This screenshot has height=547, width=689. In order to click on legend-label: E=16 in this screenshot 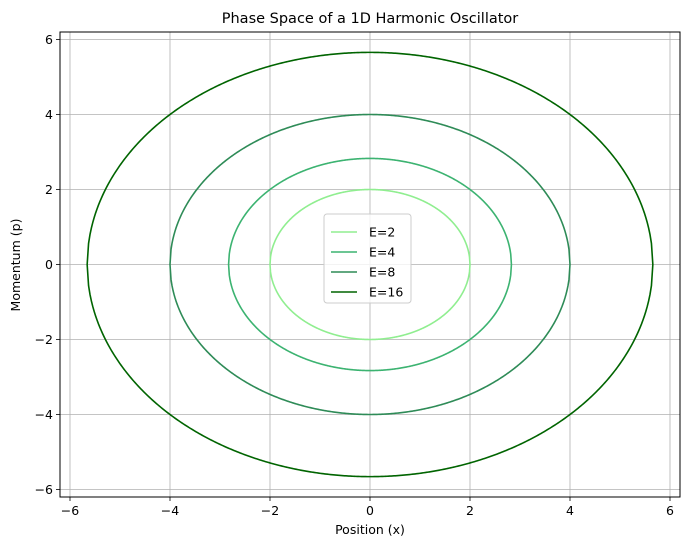, I will do `click(386, 292)`.